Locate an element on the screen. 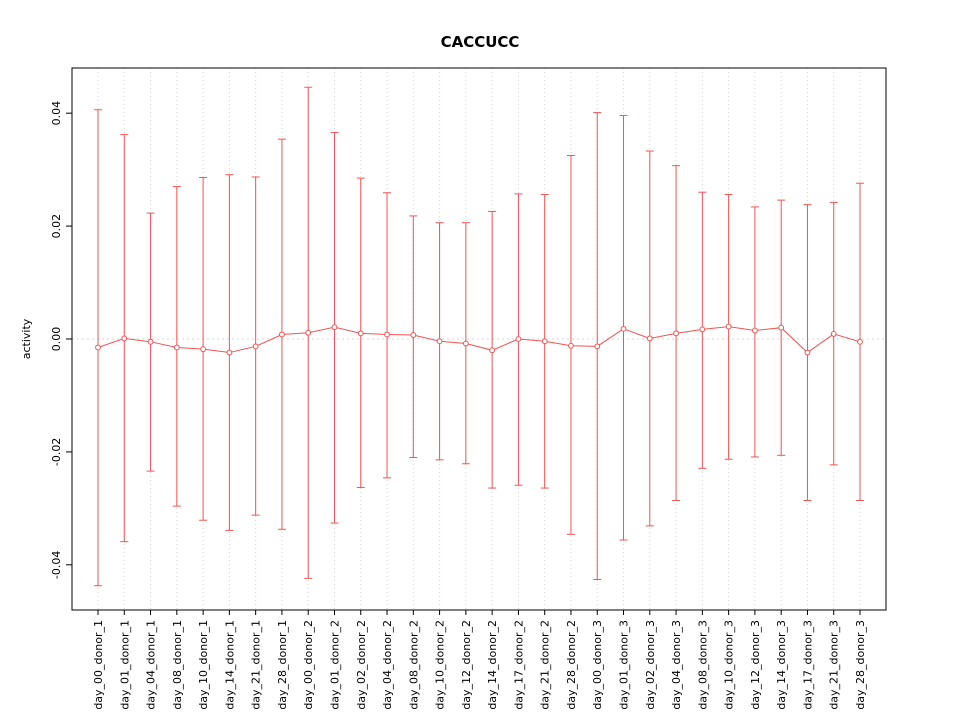 This screenshot has height=720, width=960. x-tick-label: day_00_donor_1 is located at coordinates (98, 665).